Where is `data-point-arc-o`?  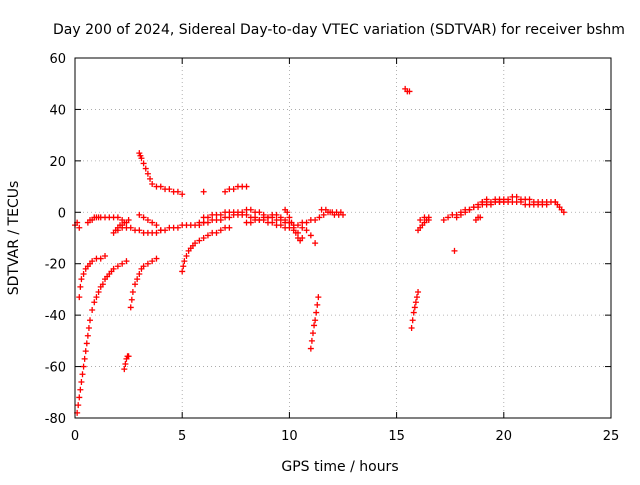
data-point-arc-o is located at coordinates (203, 191).